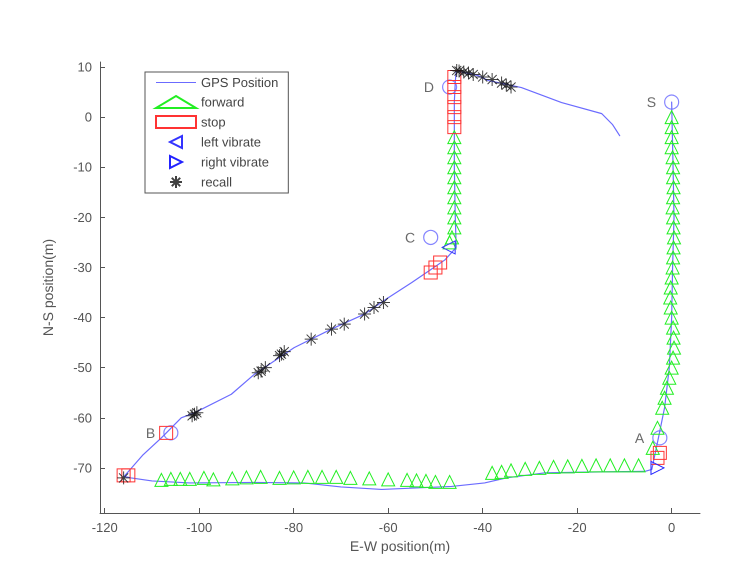  I want to click on y-tick-label: 0, so click(88, 117).